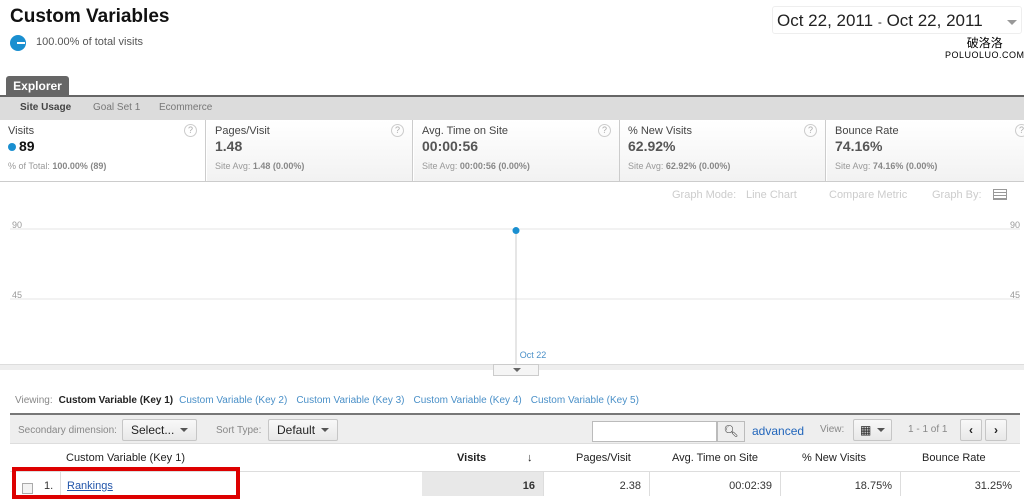 The image size is (1024, 500). Describe the element at coordinates (731, 431) in the screenshot. I see `search-icon: 🔍︎` at that location.